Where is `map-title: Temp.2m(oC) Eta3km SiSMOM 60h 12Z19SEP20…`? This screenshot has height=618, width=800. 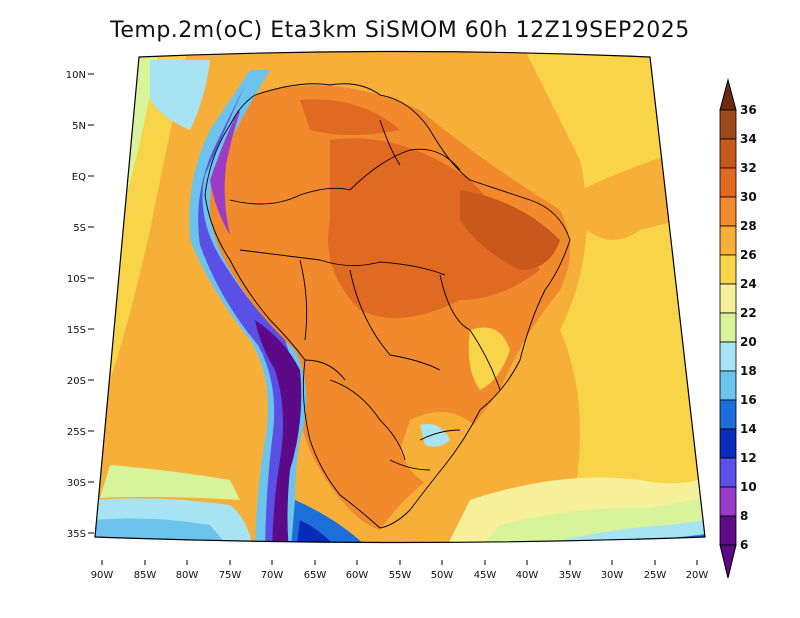
map-title: Temp.2m(oC) Eta3km SiSMOM 60h 12Z19SEP20… is located at coordinates (400, 30).